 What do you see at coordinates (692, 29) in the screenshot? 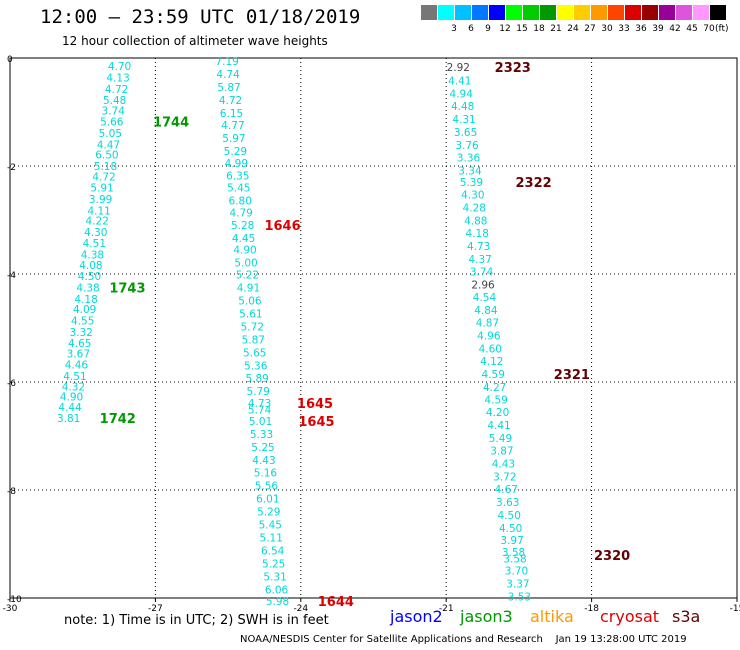
I see `scale-tick-label: 45` at bounding box center [692, 29].